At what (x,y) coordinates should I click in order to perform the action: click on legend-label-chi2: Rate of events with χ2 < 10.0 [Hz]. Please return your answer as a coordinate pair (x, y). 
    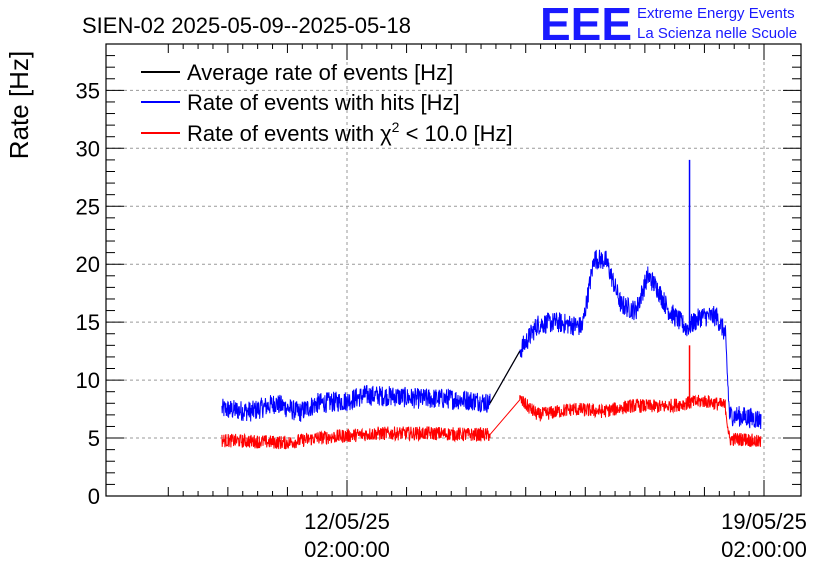
    Looking at the image, I should click on (350, 132).